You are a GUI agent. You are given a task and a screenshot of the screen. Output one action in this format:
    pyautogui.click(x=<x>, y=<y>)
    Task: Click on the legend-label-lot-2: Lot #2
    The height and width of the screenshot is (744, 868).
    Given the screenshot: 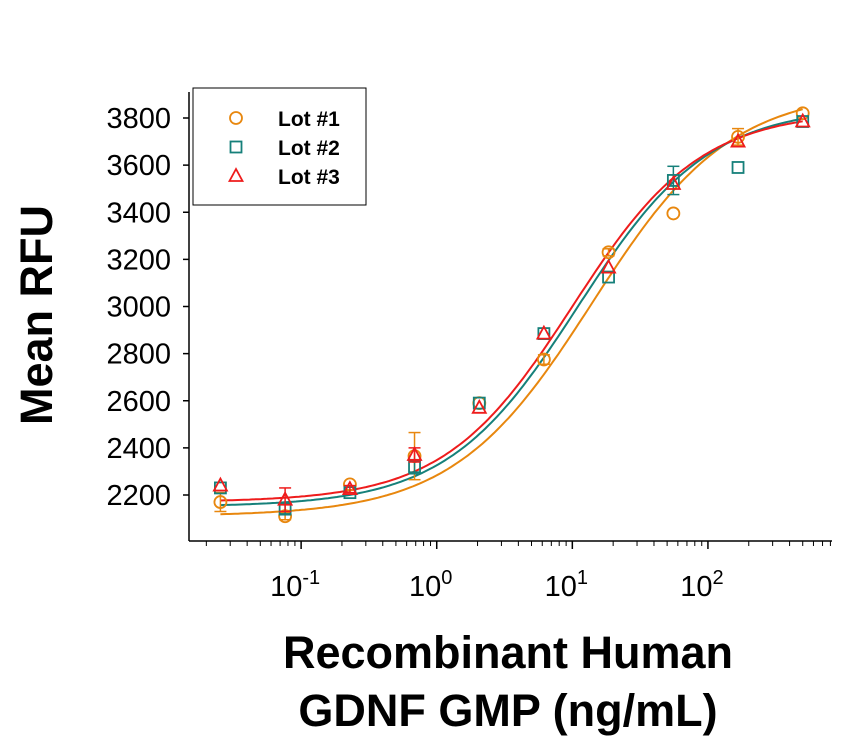 What is the action you would take?
    pyautogui.click(x=309, y=148)
    